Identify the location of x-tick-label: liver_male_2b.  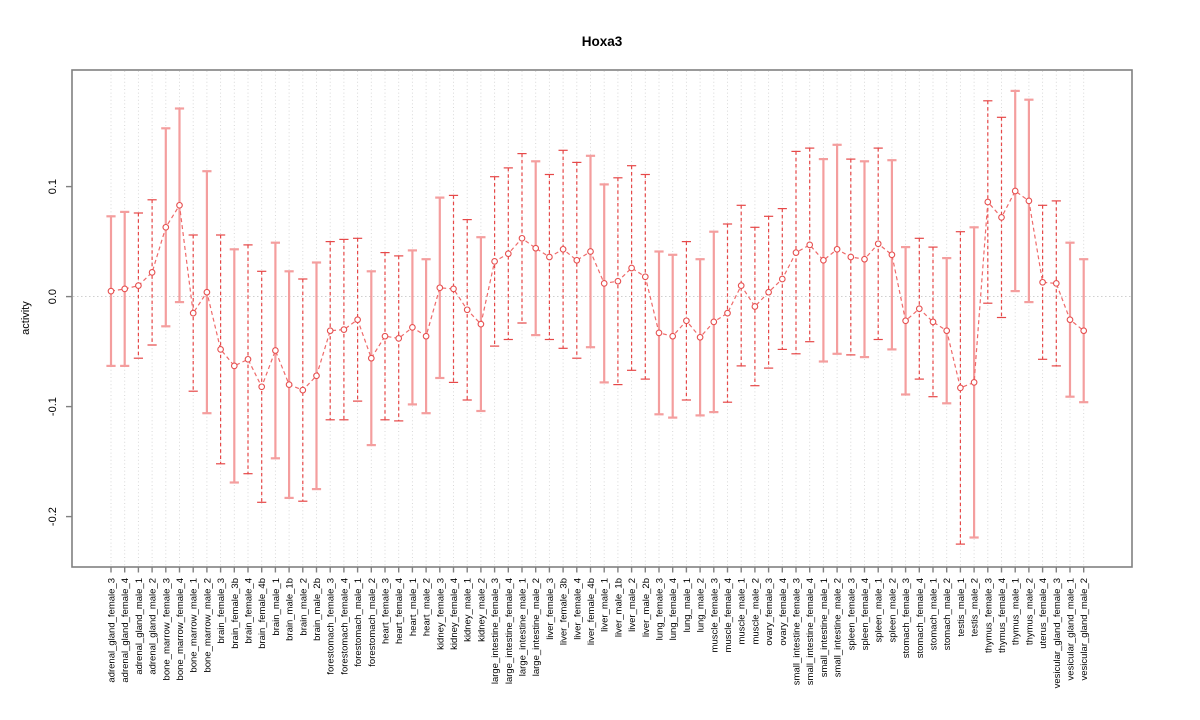
(646, 607).